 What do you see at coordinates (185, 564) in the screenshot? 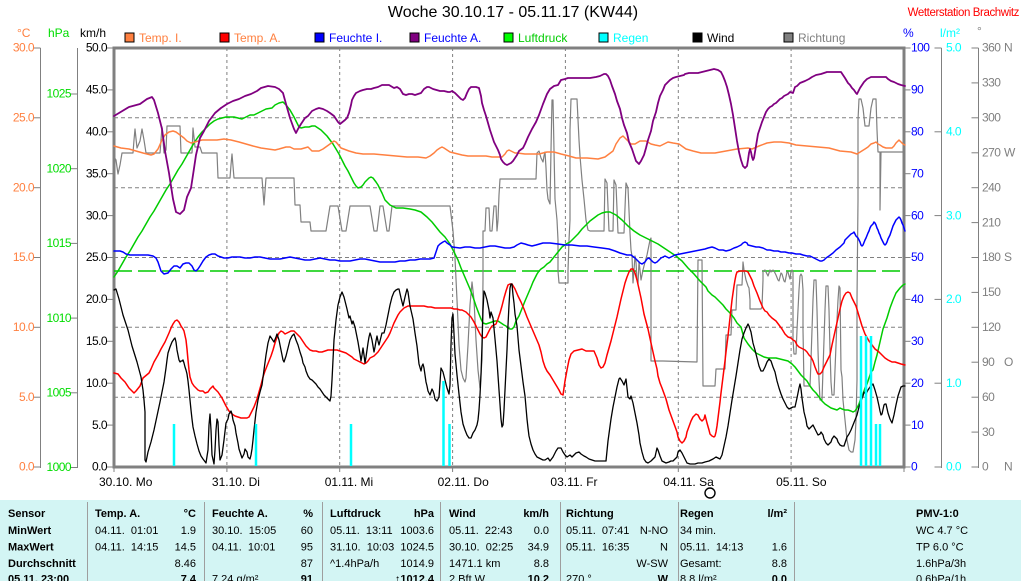
I see `svg-text: 8.46` at bounding box center [185, 564].